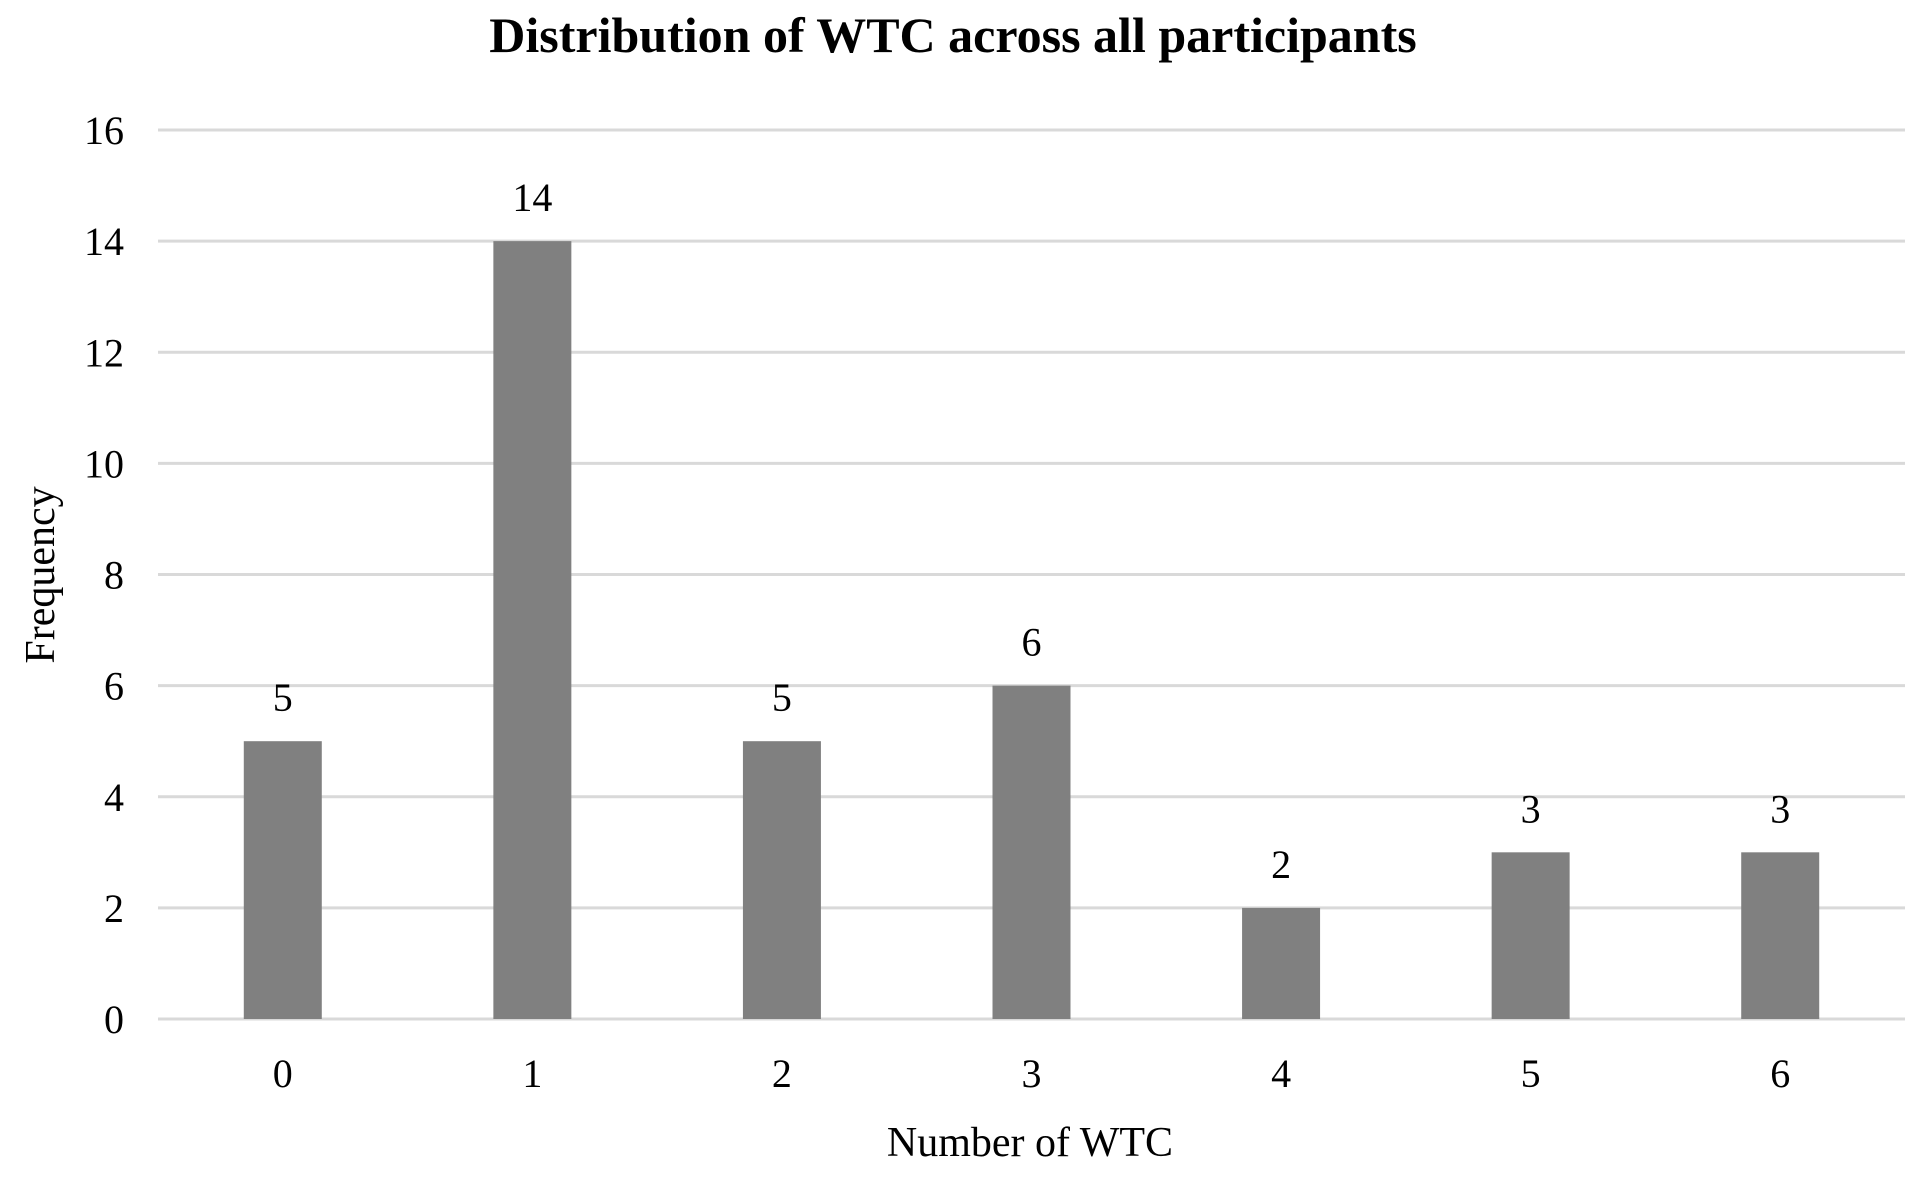 This screenshot has height=1181, width=1907. I want to click on y-tick-label: 6, so click(114, 686).